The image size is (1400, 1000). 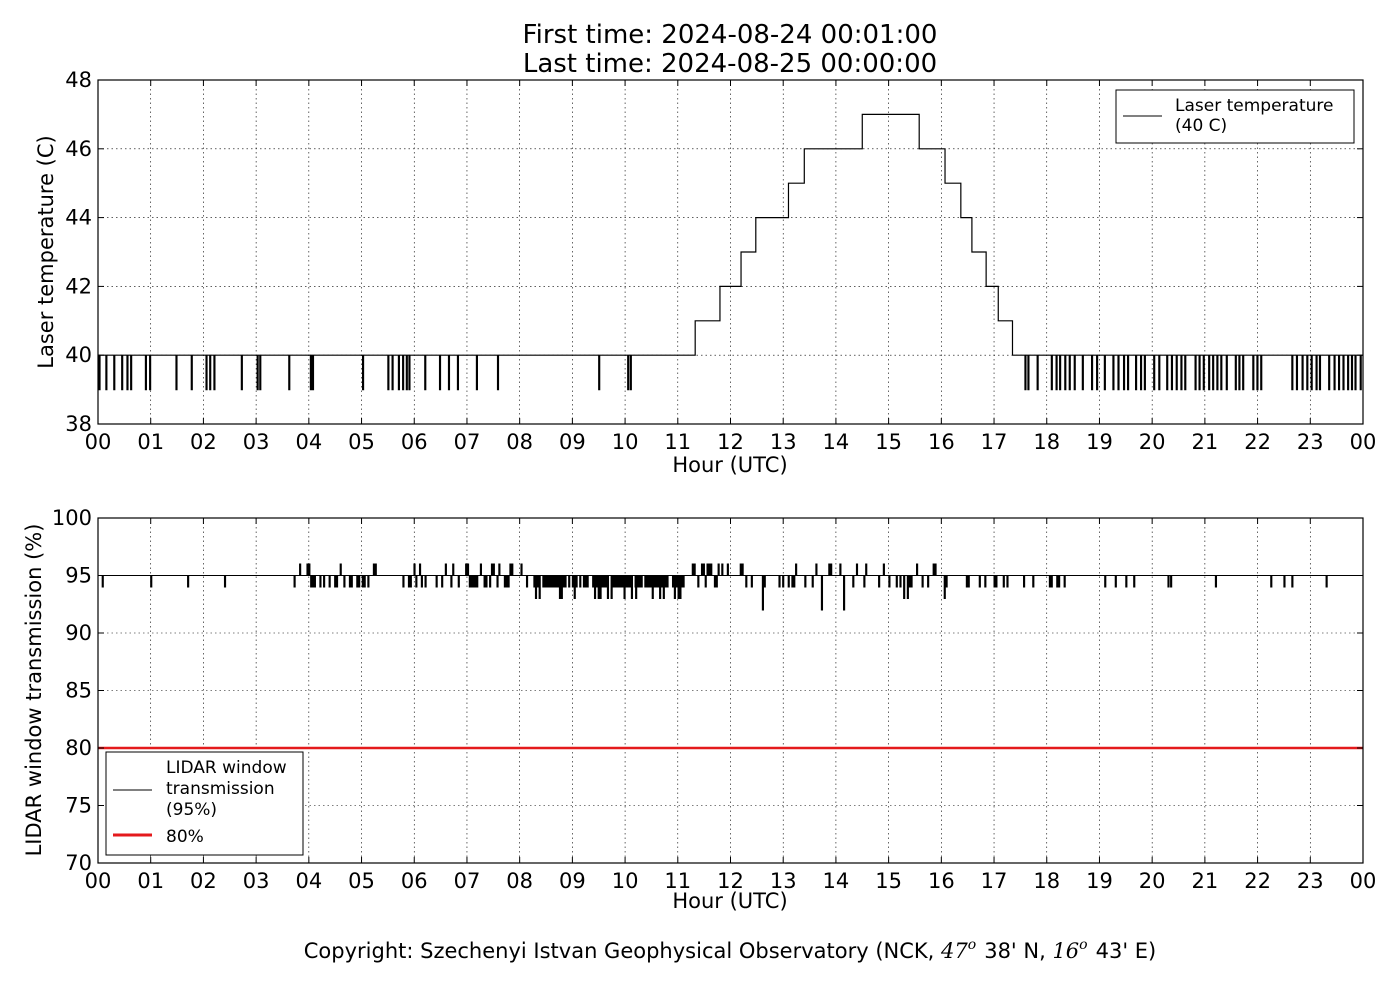 What do you see at coordinates (1126, 951) in the screenshot?
I see `longitude-minutes: 43' E)` at bounding box center [1126, 951].